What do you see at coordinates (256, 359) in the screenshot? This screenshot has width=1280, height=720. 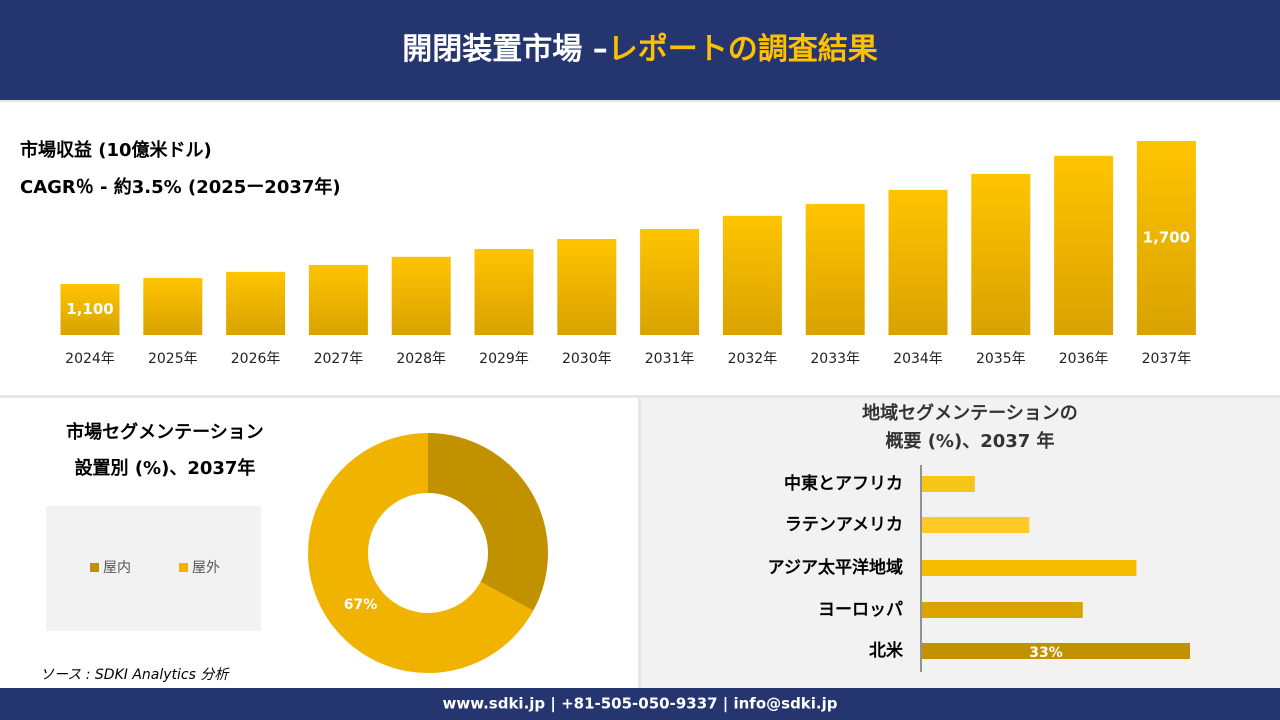 I see `x-tick-label: 2026年` at bounding box center [256, 359].